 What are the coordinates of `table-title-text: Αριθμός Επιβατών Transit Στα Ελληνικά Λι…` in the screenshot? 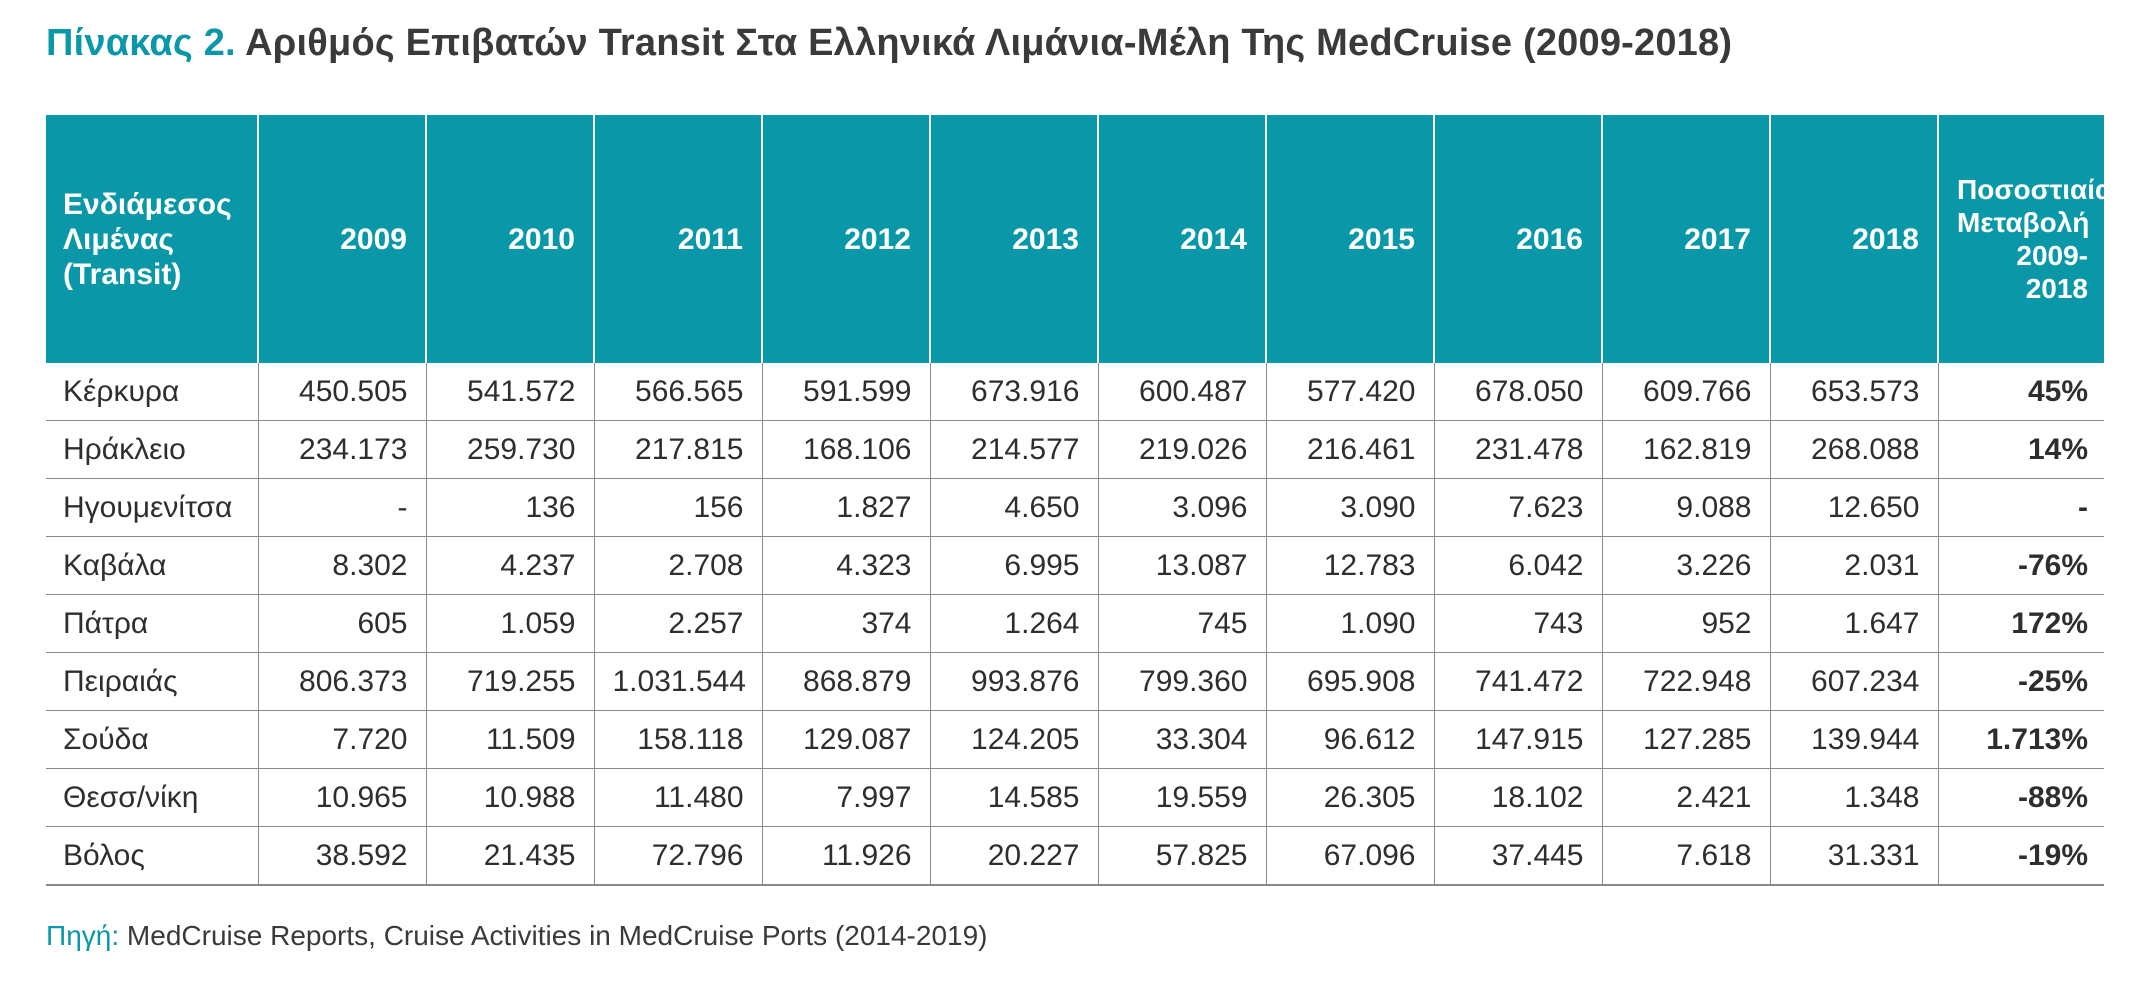 It's located at (984, 43).